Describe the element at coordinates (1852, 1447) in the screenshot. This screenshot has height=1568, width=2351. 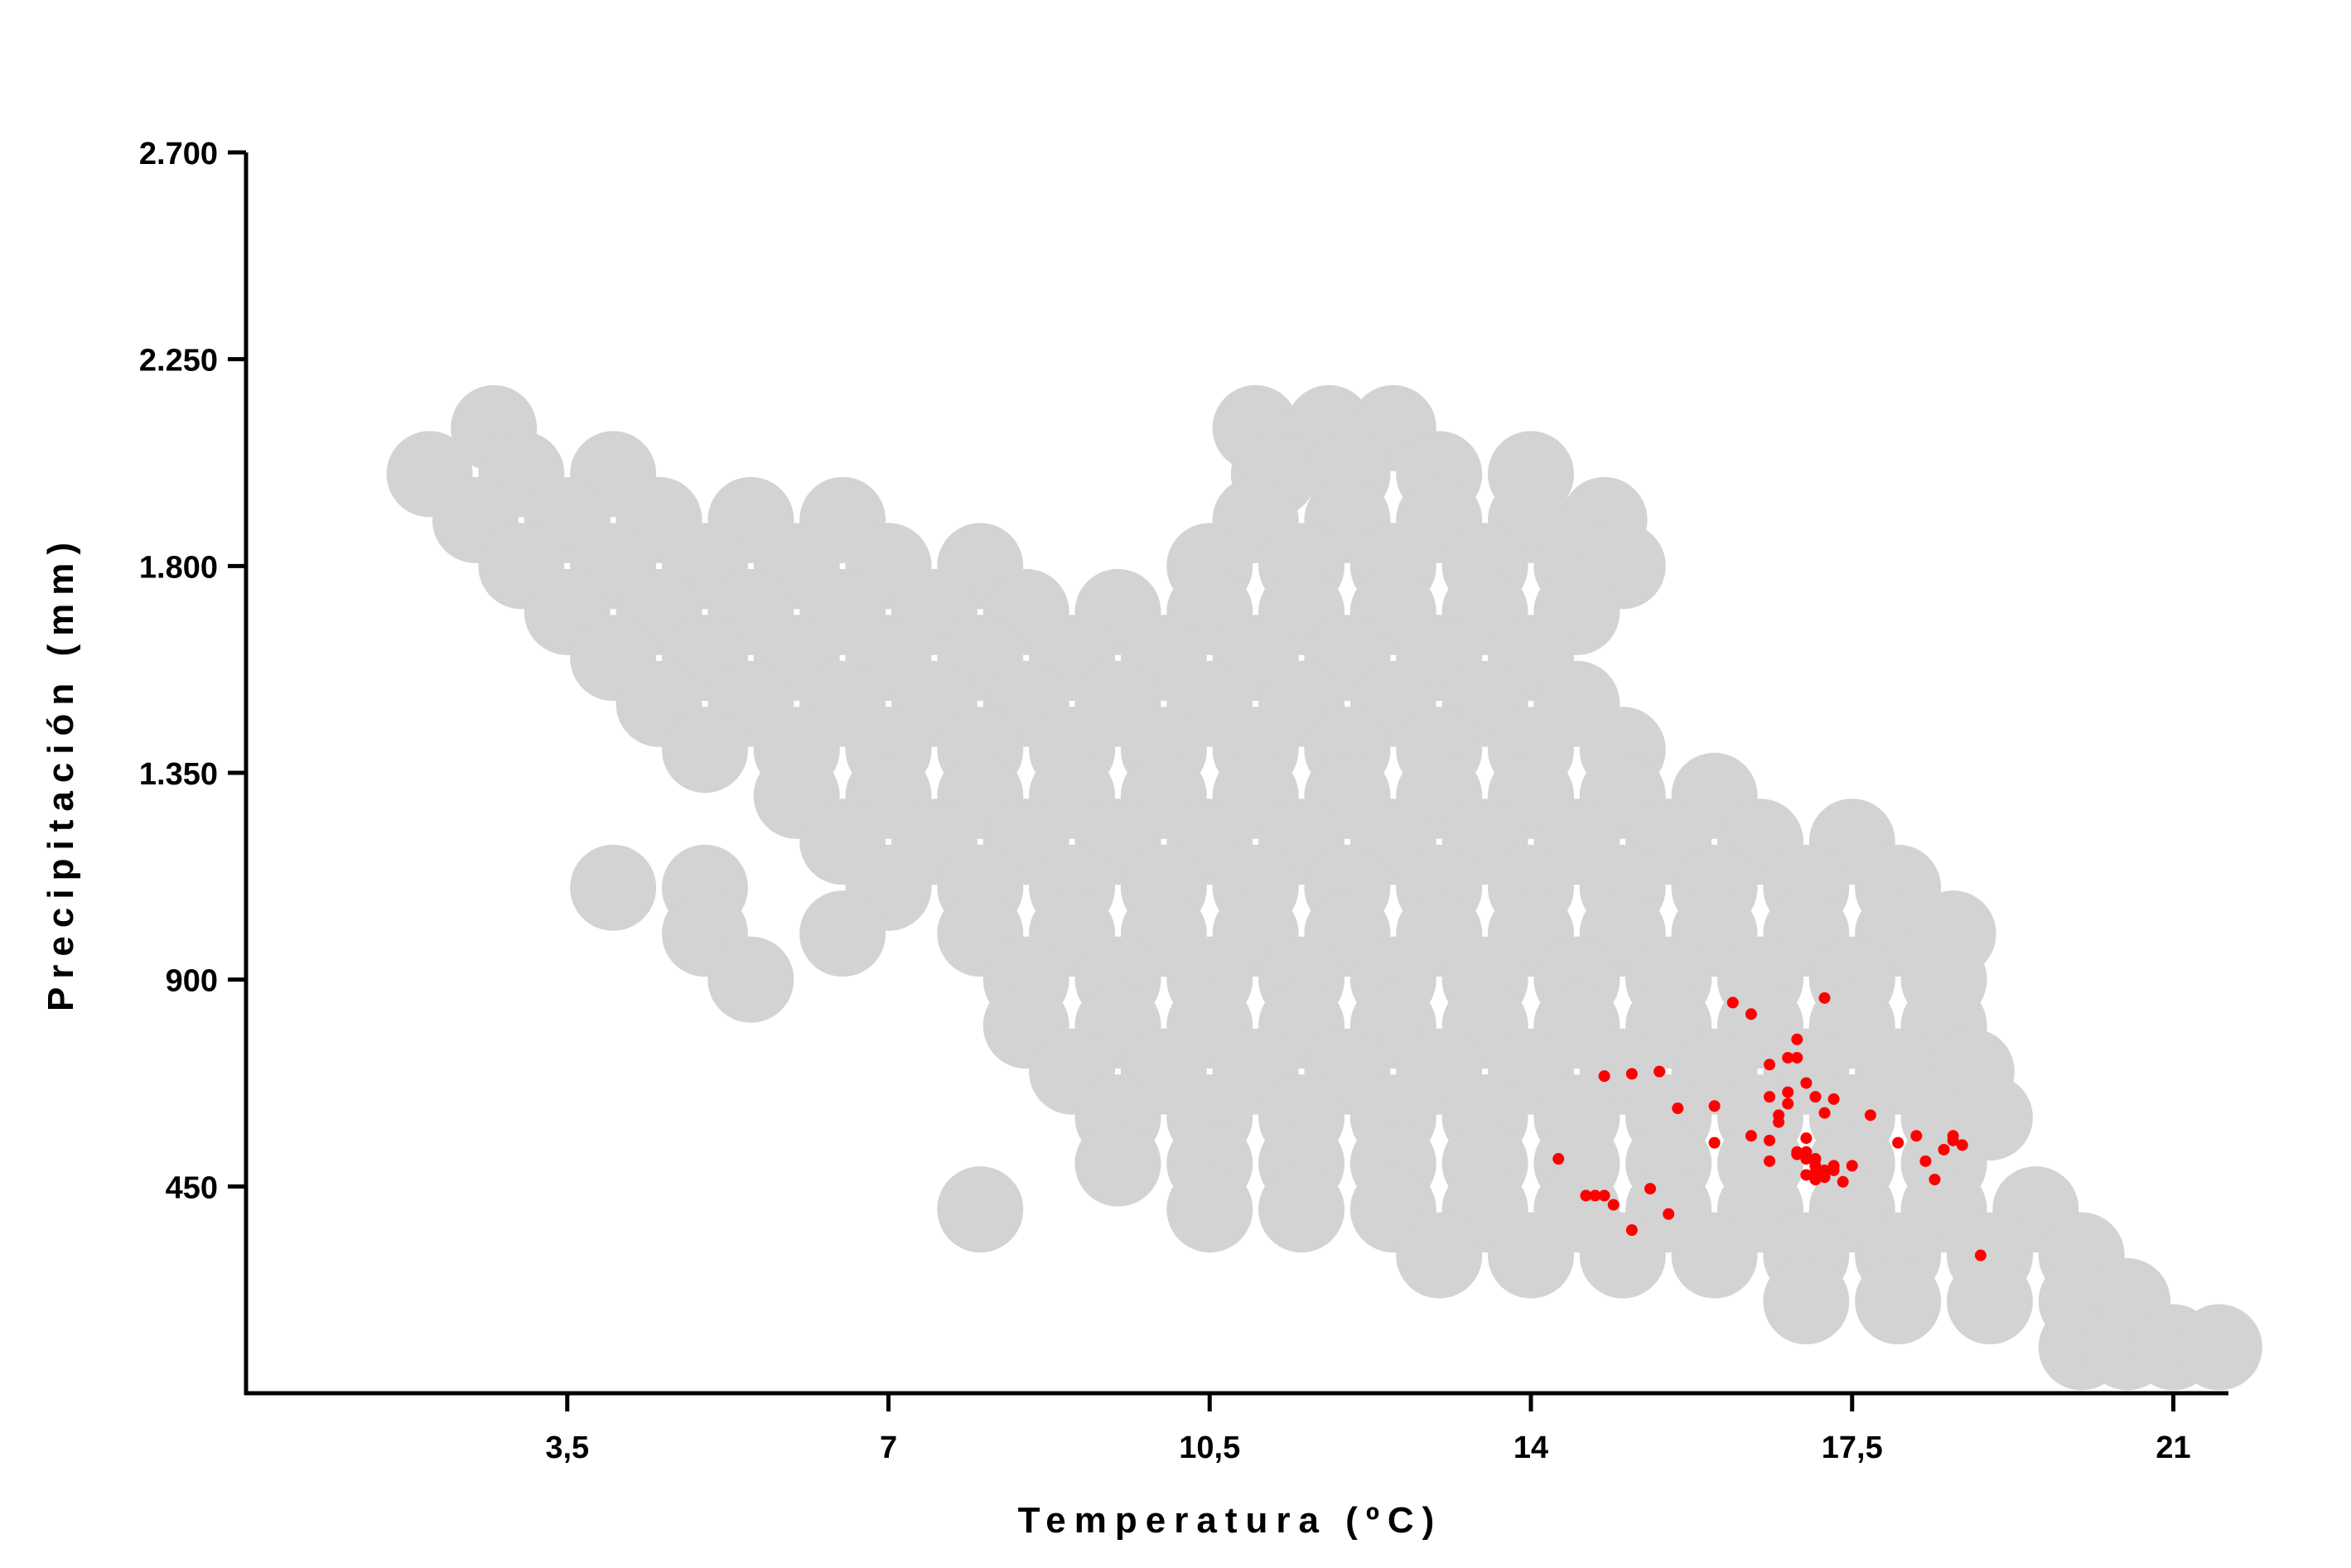
I see `x-tick-label: 17,5` at that location.